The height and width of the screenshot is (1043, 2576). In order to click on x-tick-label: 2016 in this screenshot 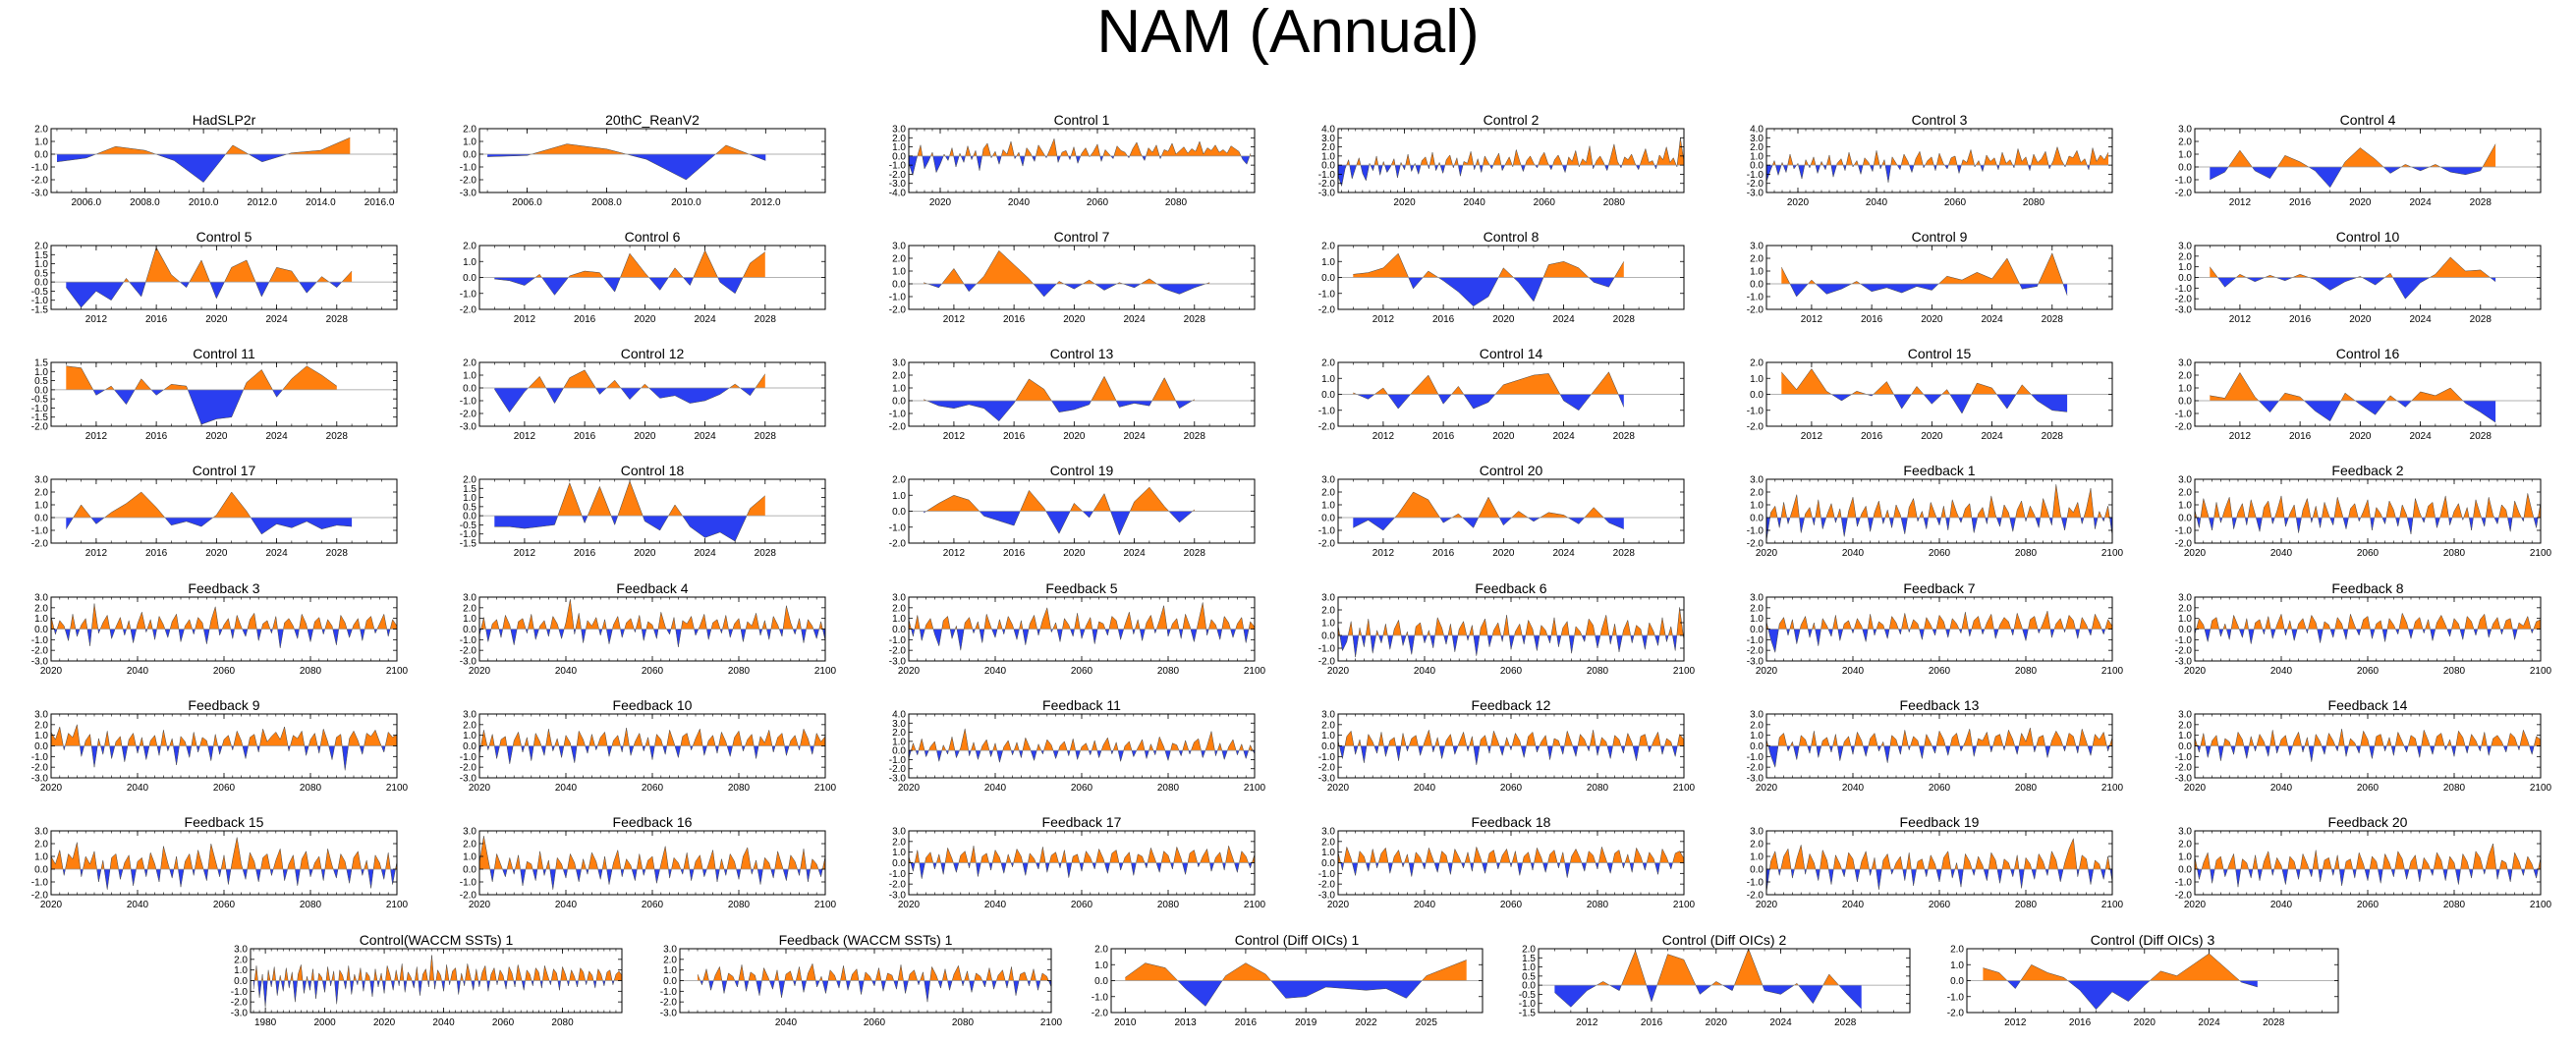, I will do `click(2300, 203)`.